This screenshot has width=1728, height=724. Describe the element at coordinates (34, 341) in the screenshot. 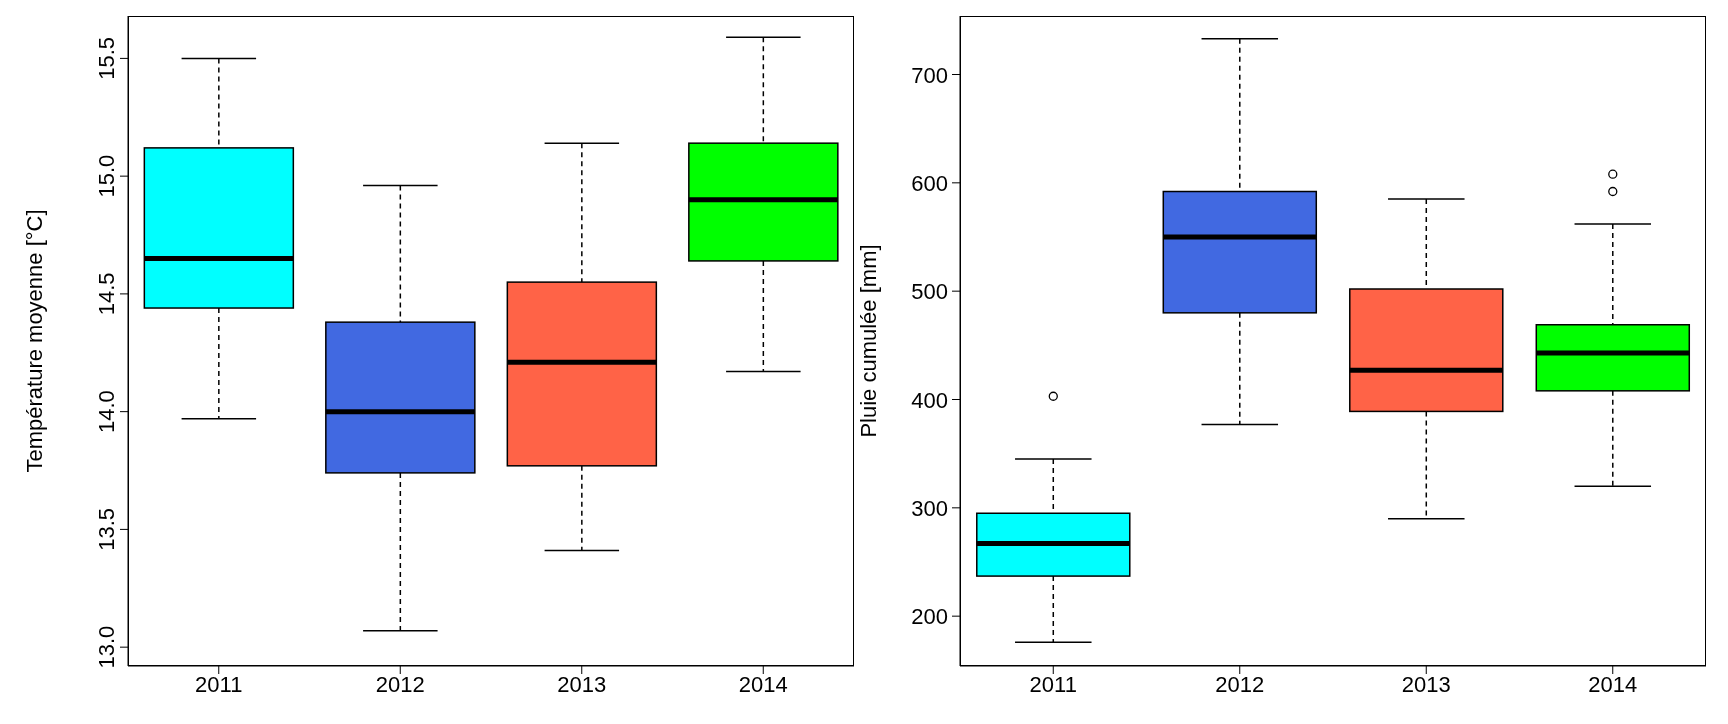

I see `y-axis-title: Température moyenne [°C]` at that location.